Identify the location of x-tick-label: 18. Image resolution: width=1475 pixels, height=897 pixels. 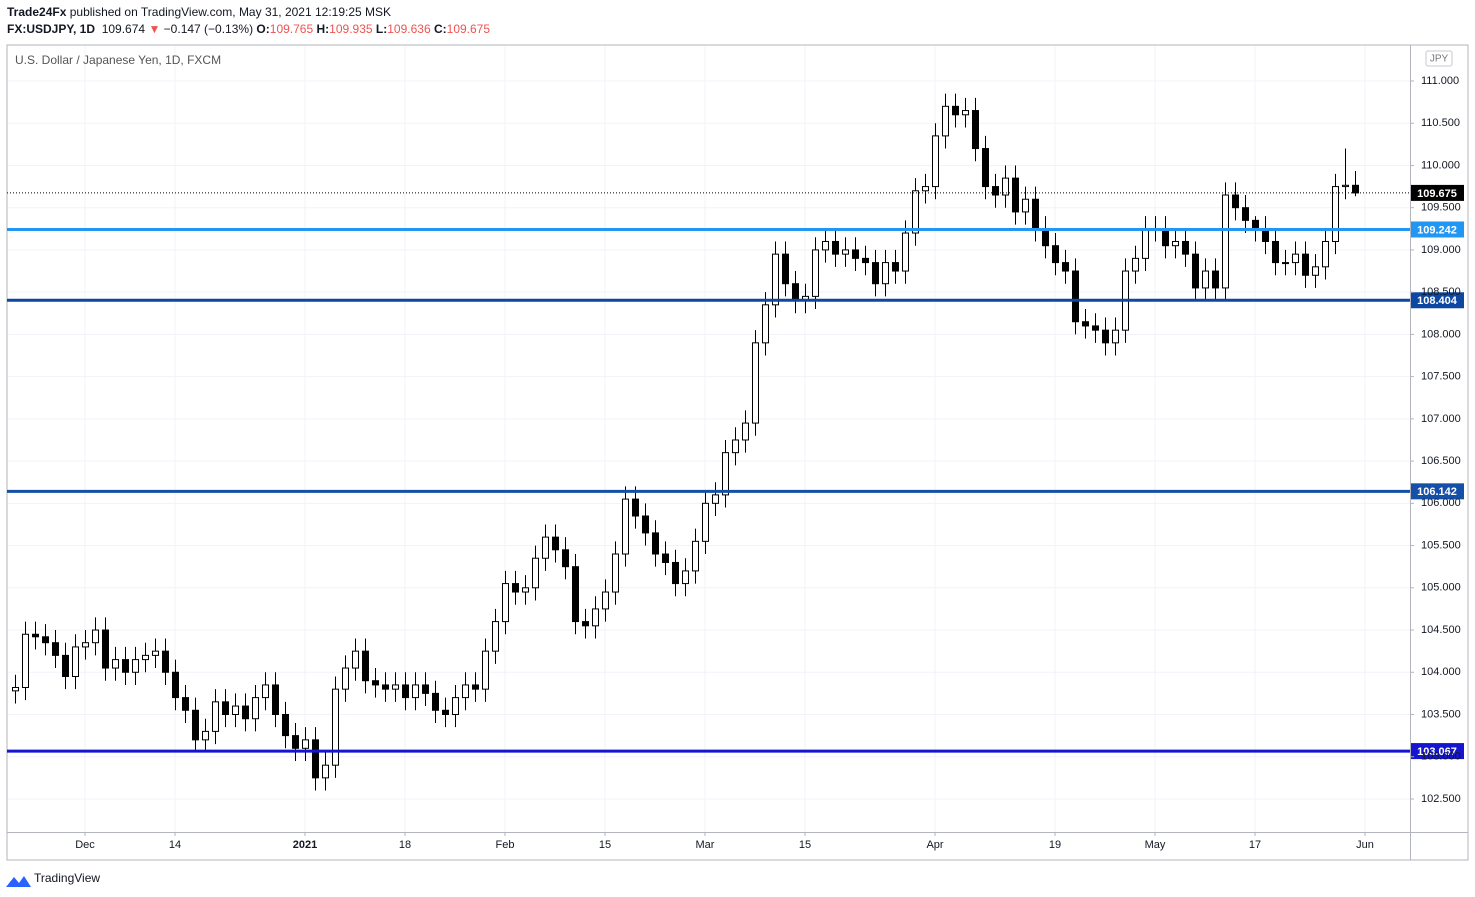
(405, 845).